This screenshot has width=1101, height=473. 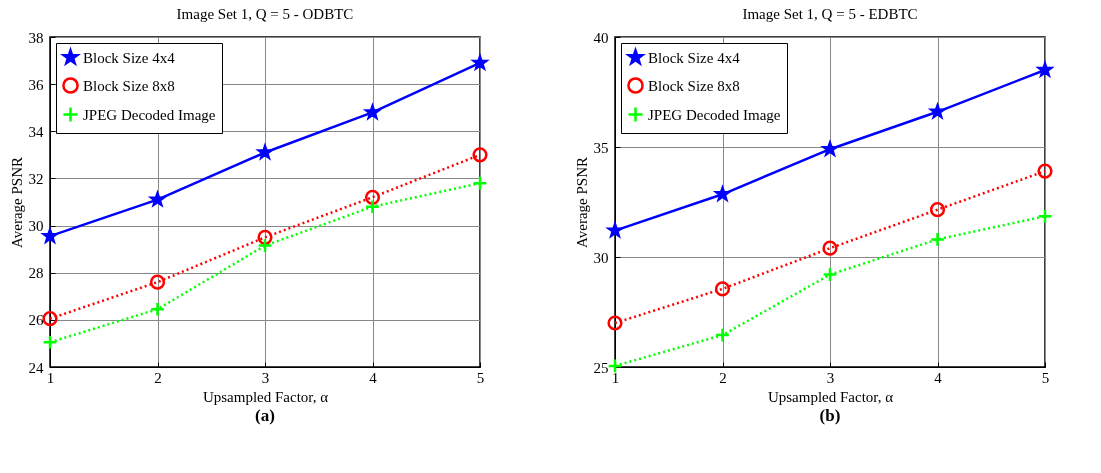 I want to click on y-tick-label: 25, so click(x=601, y=367).